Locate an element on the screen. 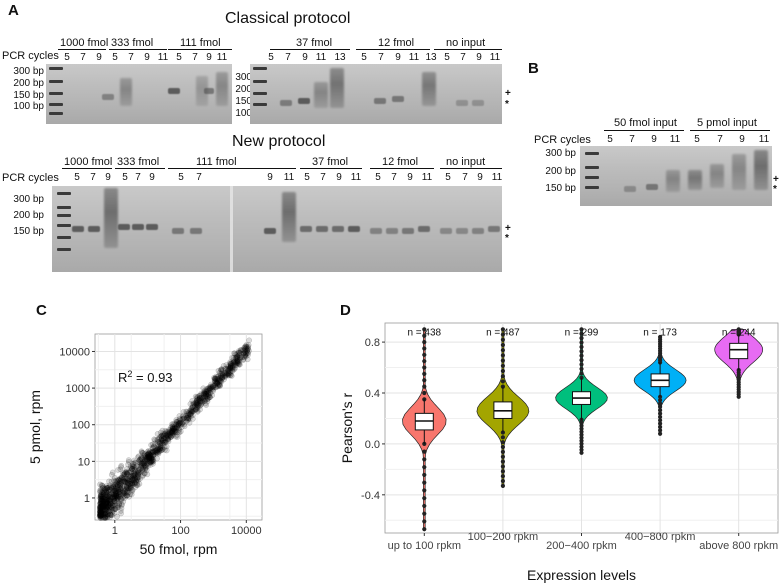 This screenshot has height=588, width=782. new-protocol-title: New protocol is located at coordinates (279, 141).